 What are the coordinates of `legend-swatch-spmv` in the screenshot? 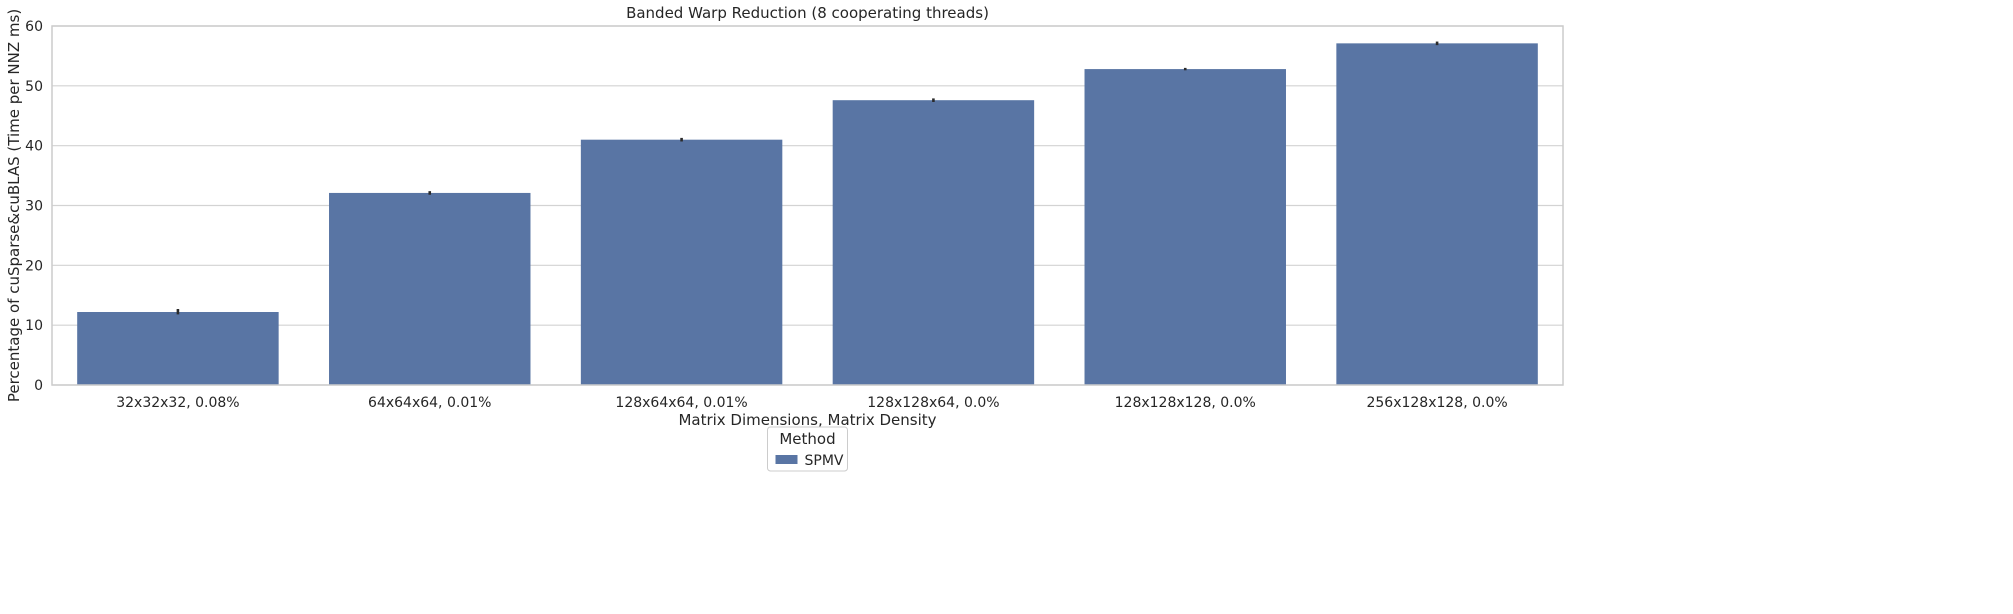 It's located at (786, 459).